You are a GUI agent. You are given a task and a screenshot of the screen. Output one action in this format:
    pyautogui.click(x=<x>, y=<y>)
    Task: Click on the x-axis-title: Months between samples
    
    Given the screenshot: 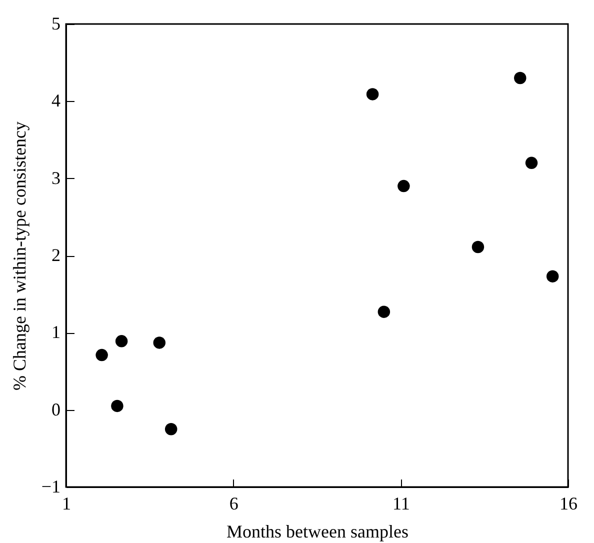 What is the action you would take?
    pyautogui.click(x=317, y=532)
    